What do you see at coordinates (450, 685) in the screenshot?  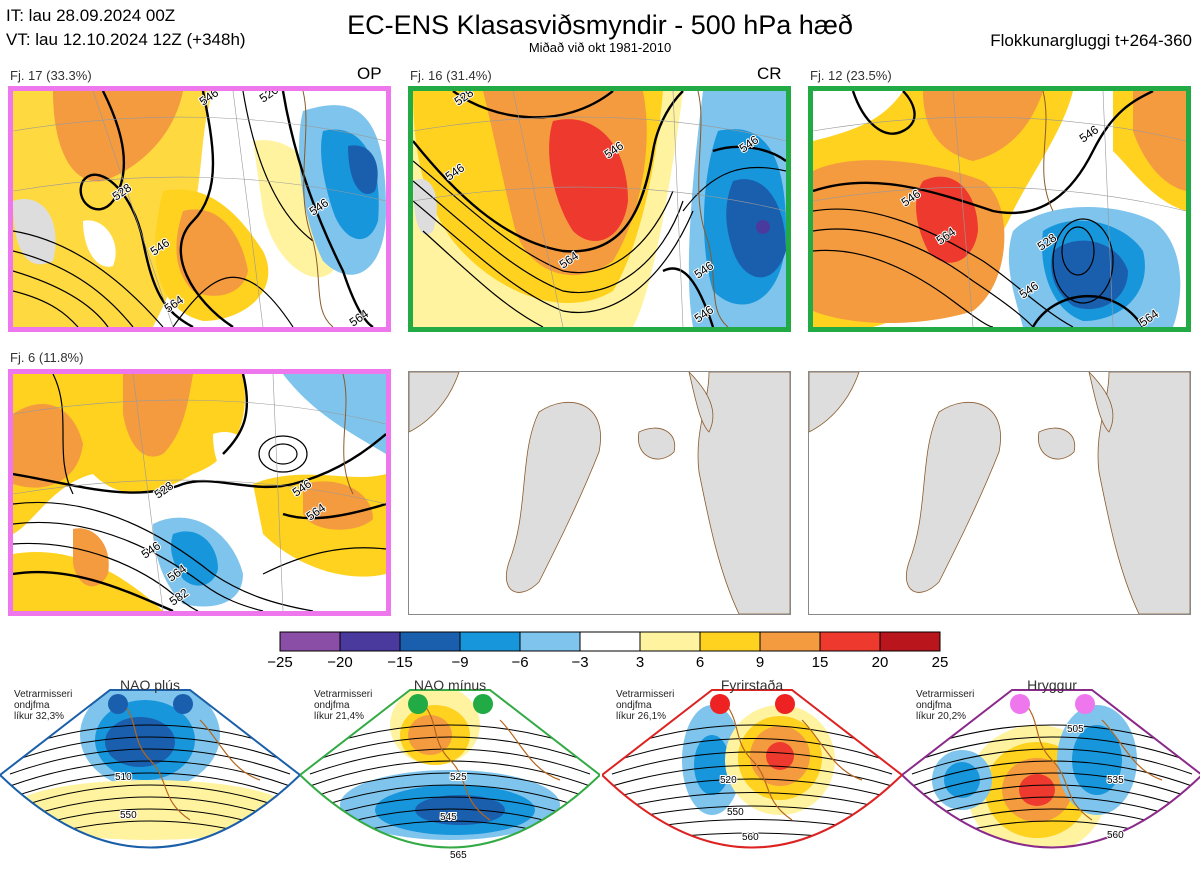 I see `regime-title: NAO mínus` at bounding box center [450, 685].